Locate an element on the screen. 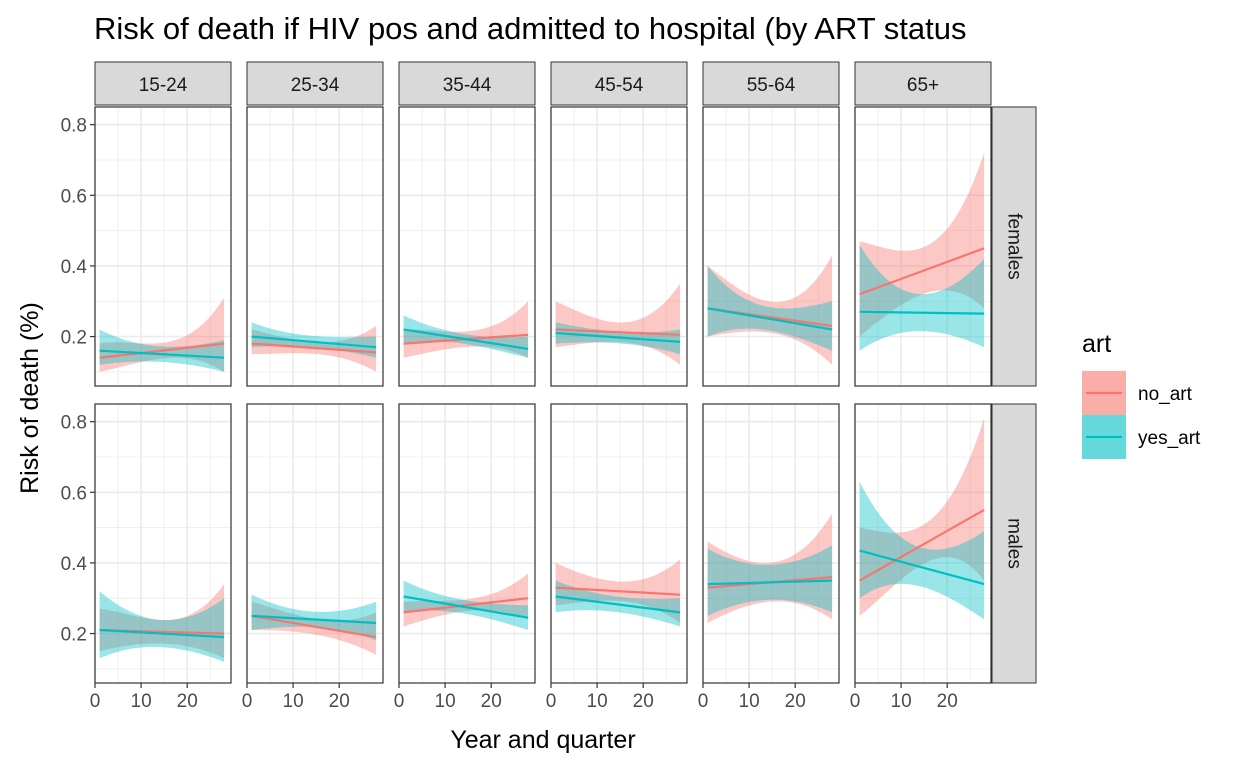 The height and width of the screenshot is (768, 1248). legend-label: yes_art is located at coordinates (1169, 438).